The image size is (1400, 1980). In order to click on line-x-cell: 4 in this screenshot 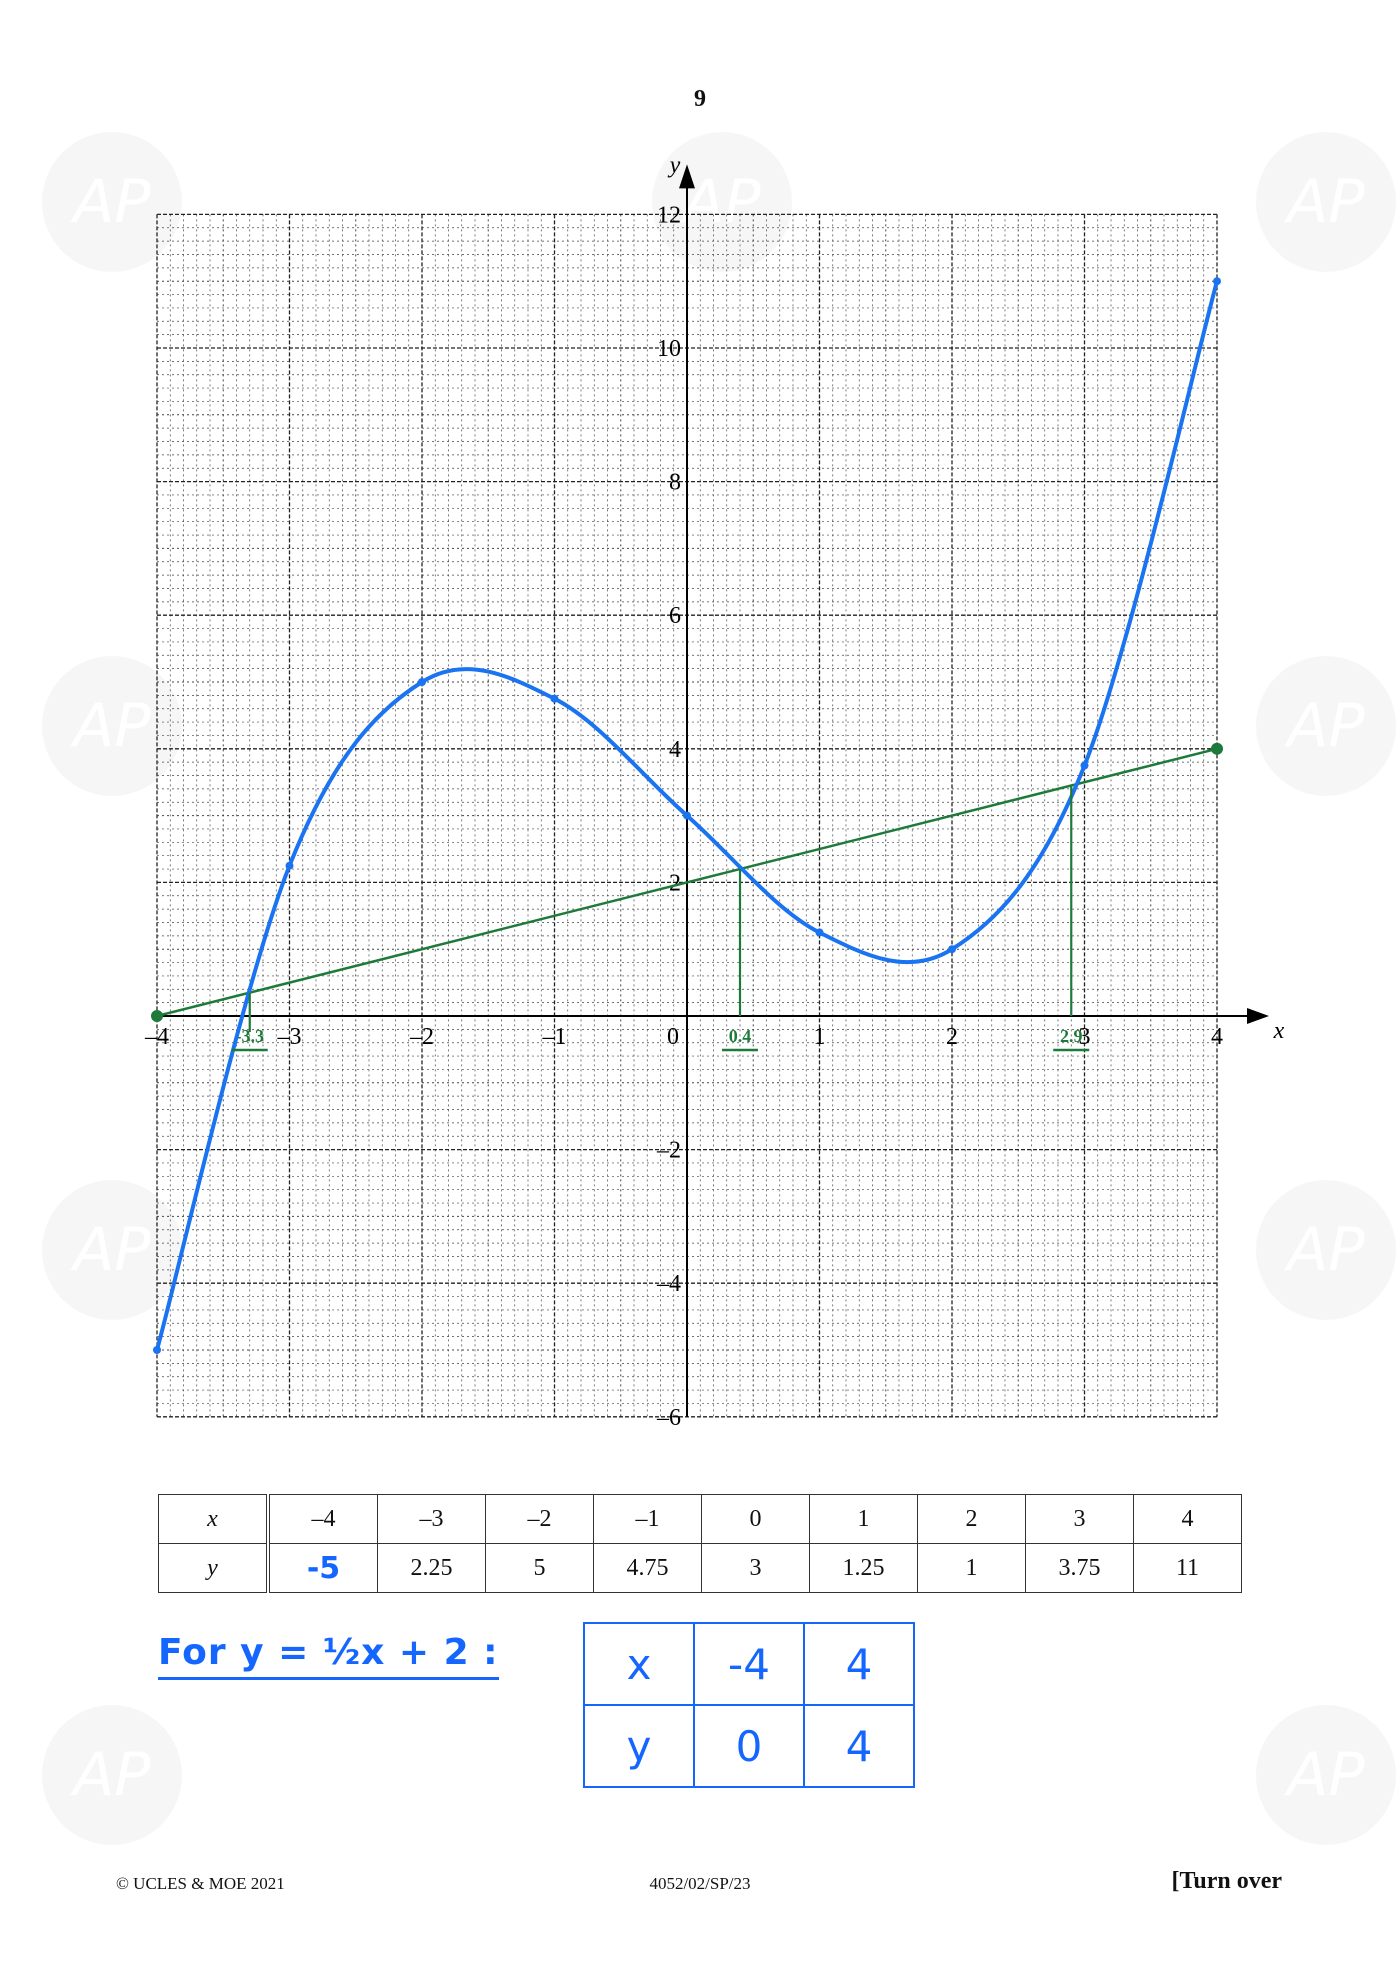, I will do `click(859, 1664)`.